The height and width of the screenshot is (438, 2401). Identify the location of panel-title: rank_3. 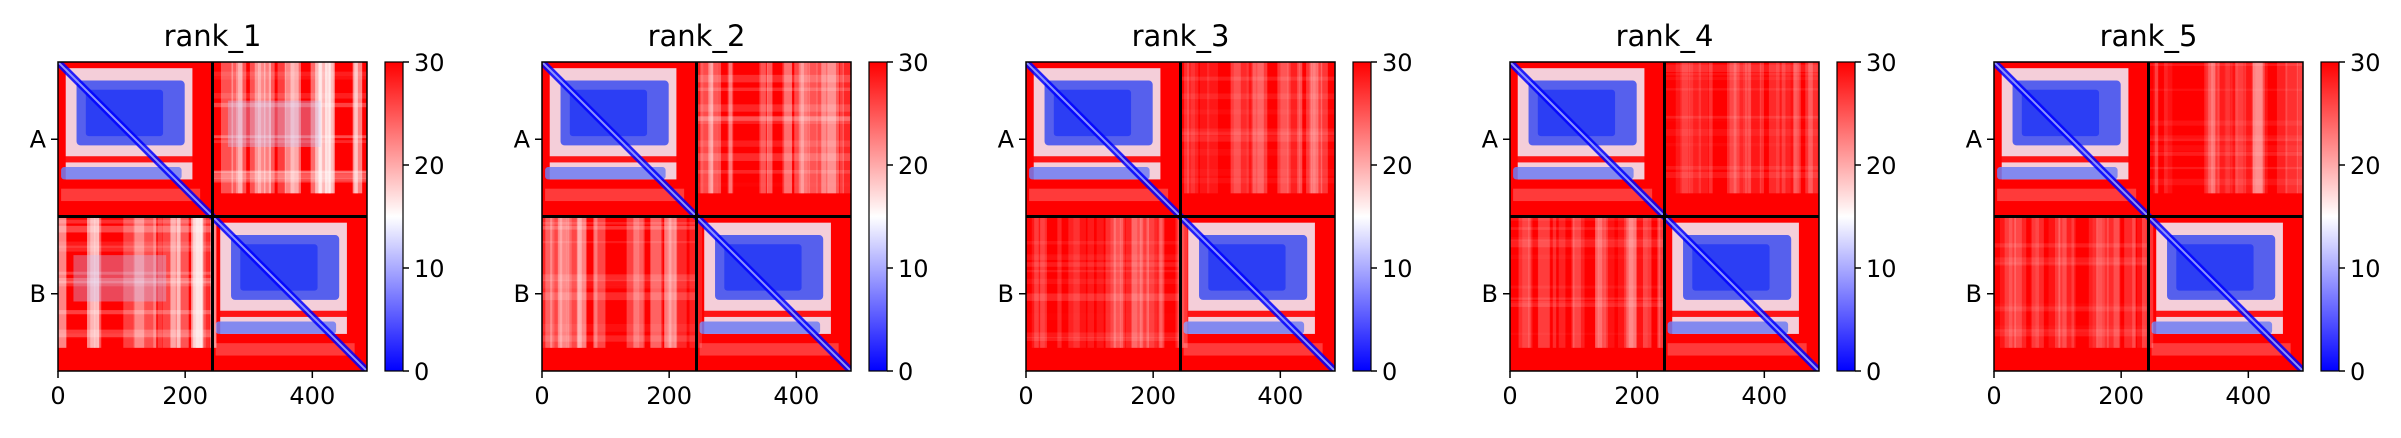
(1181, 36).